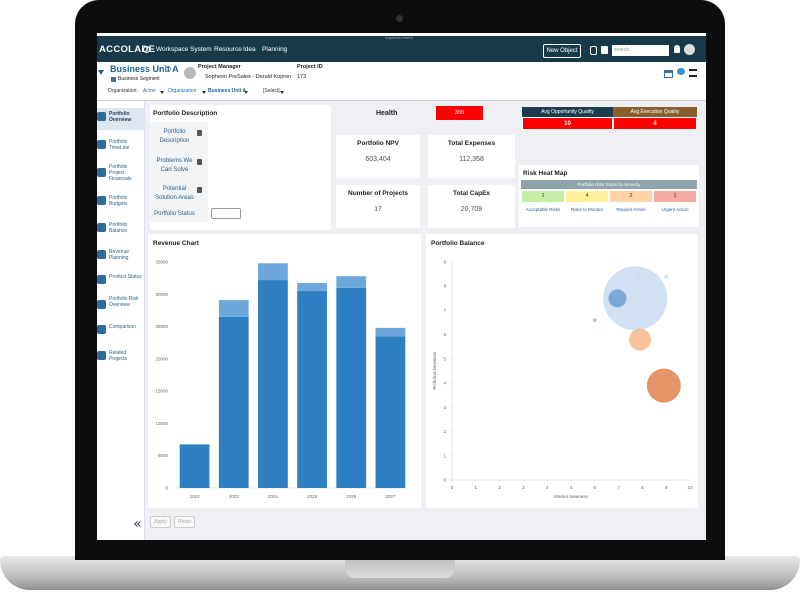  I want to click on sidebar-item: Portfolio Budgets, so click(118, 201).